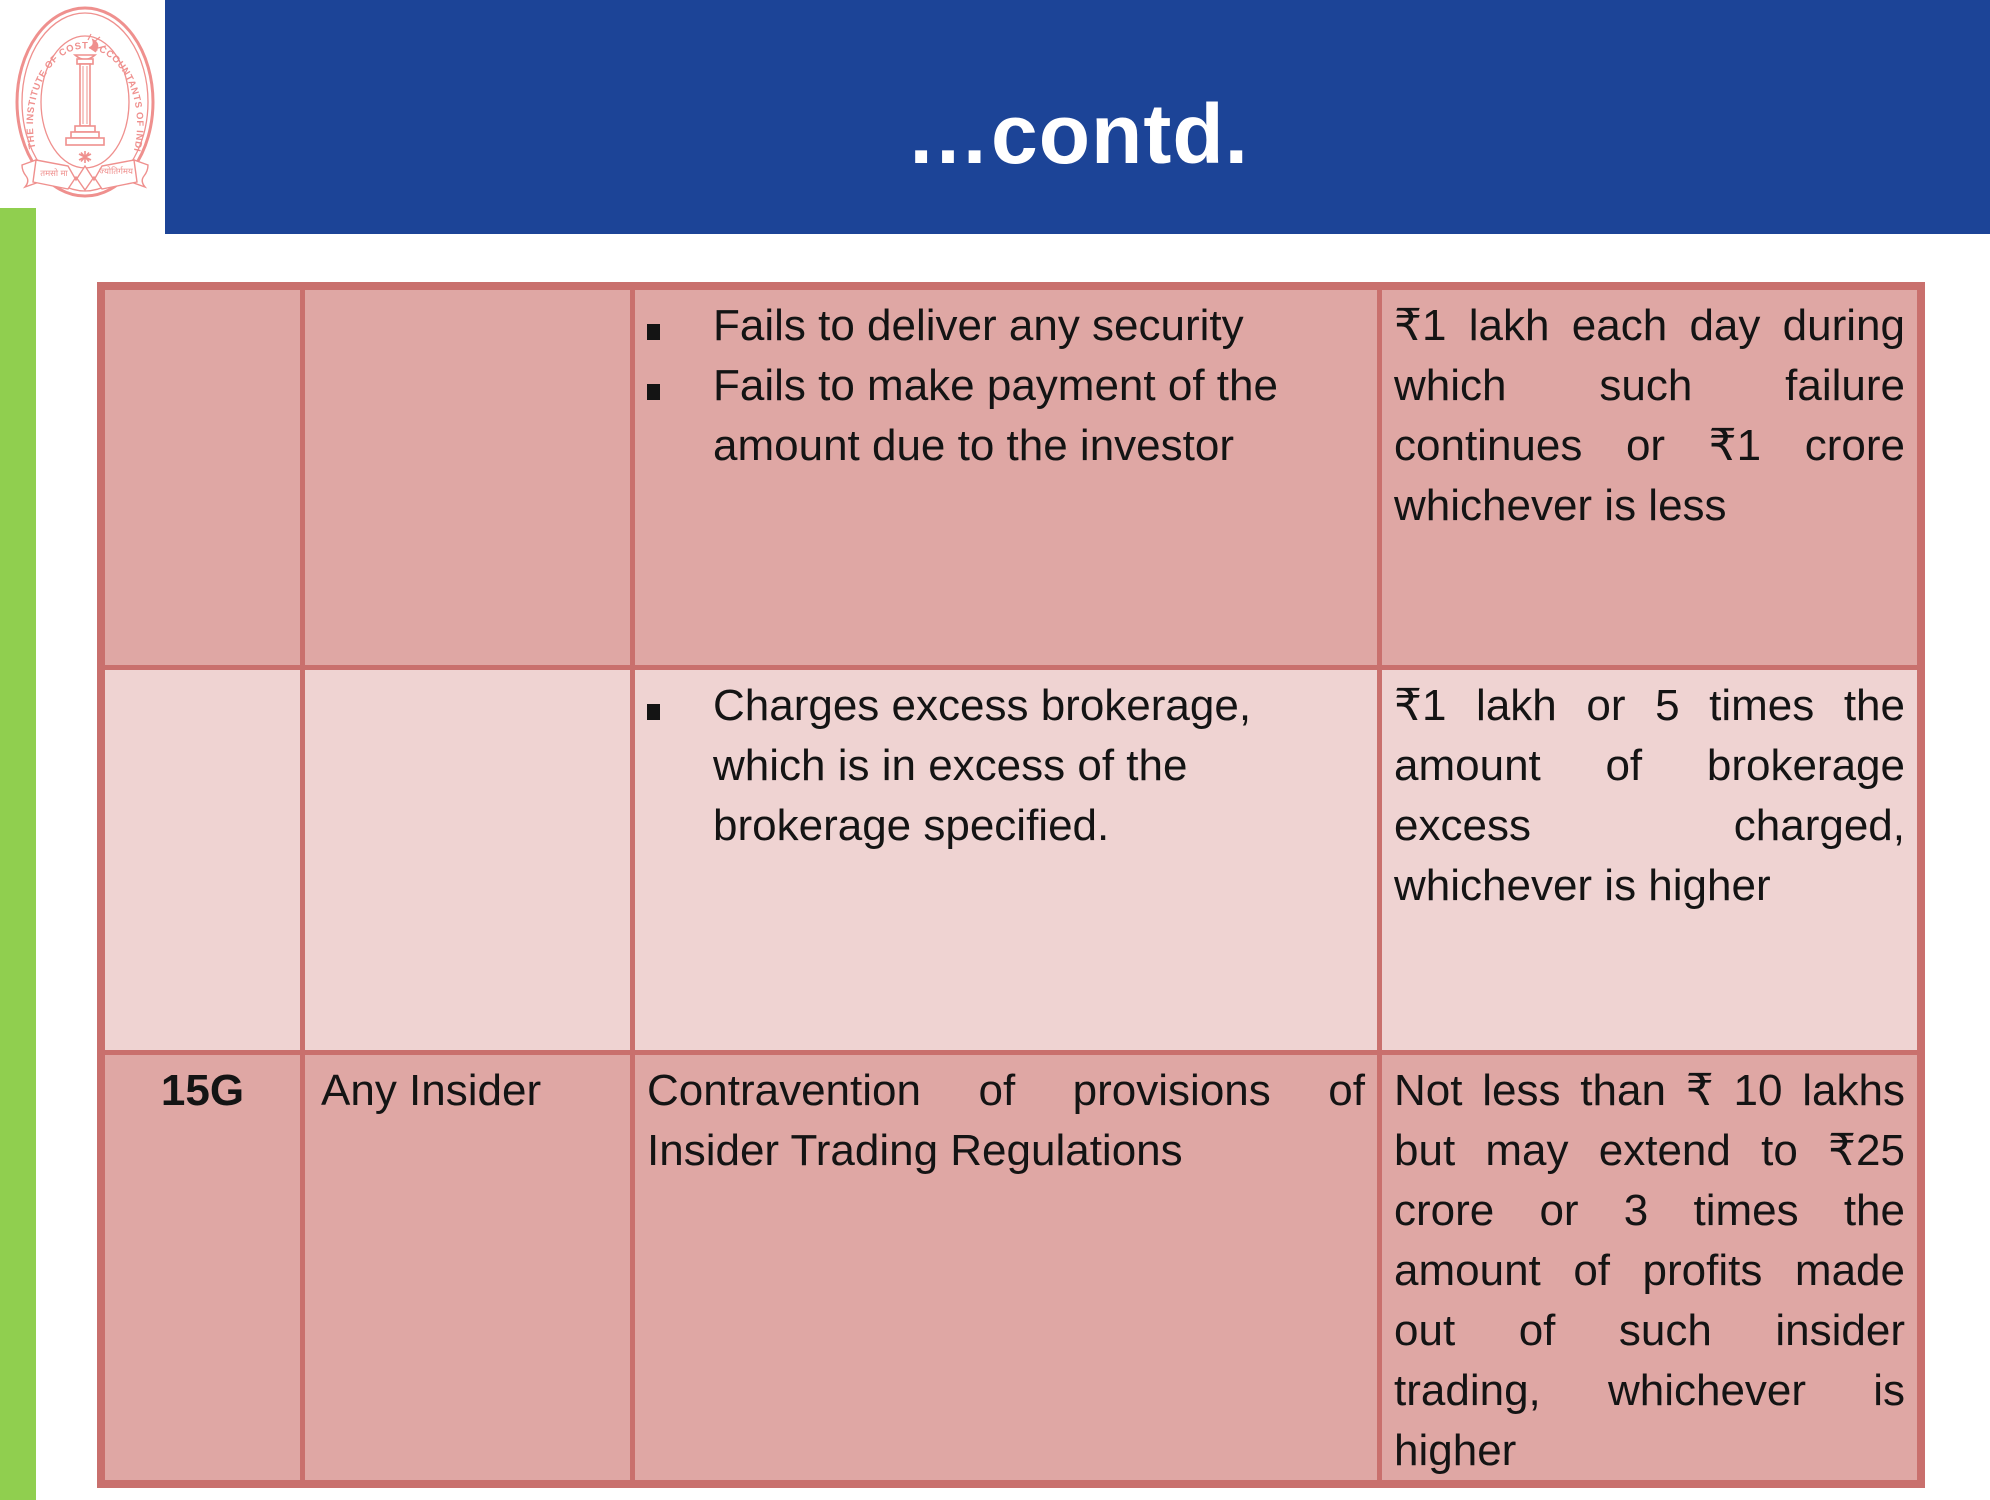 This screenshot has height=1500, width=1990. Describe the element at coordinates (1077, 133) in the screenshot. I see `page-title: …contd.` at that location.